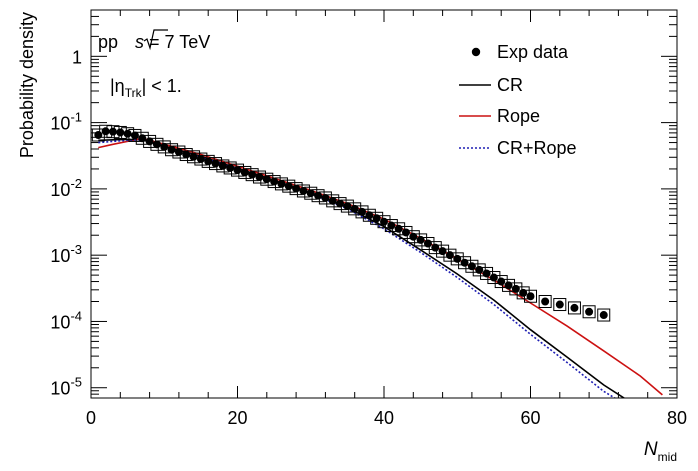 The image size is (698, 471). I want to click on y-tick-exponent: -3, so click(76, 249).